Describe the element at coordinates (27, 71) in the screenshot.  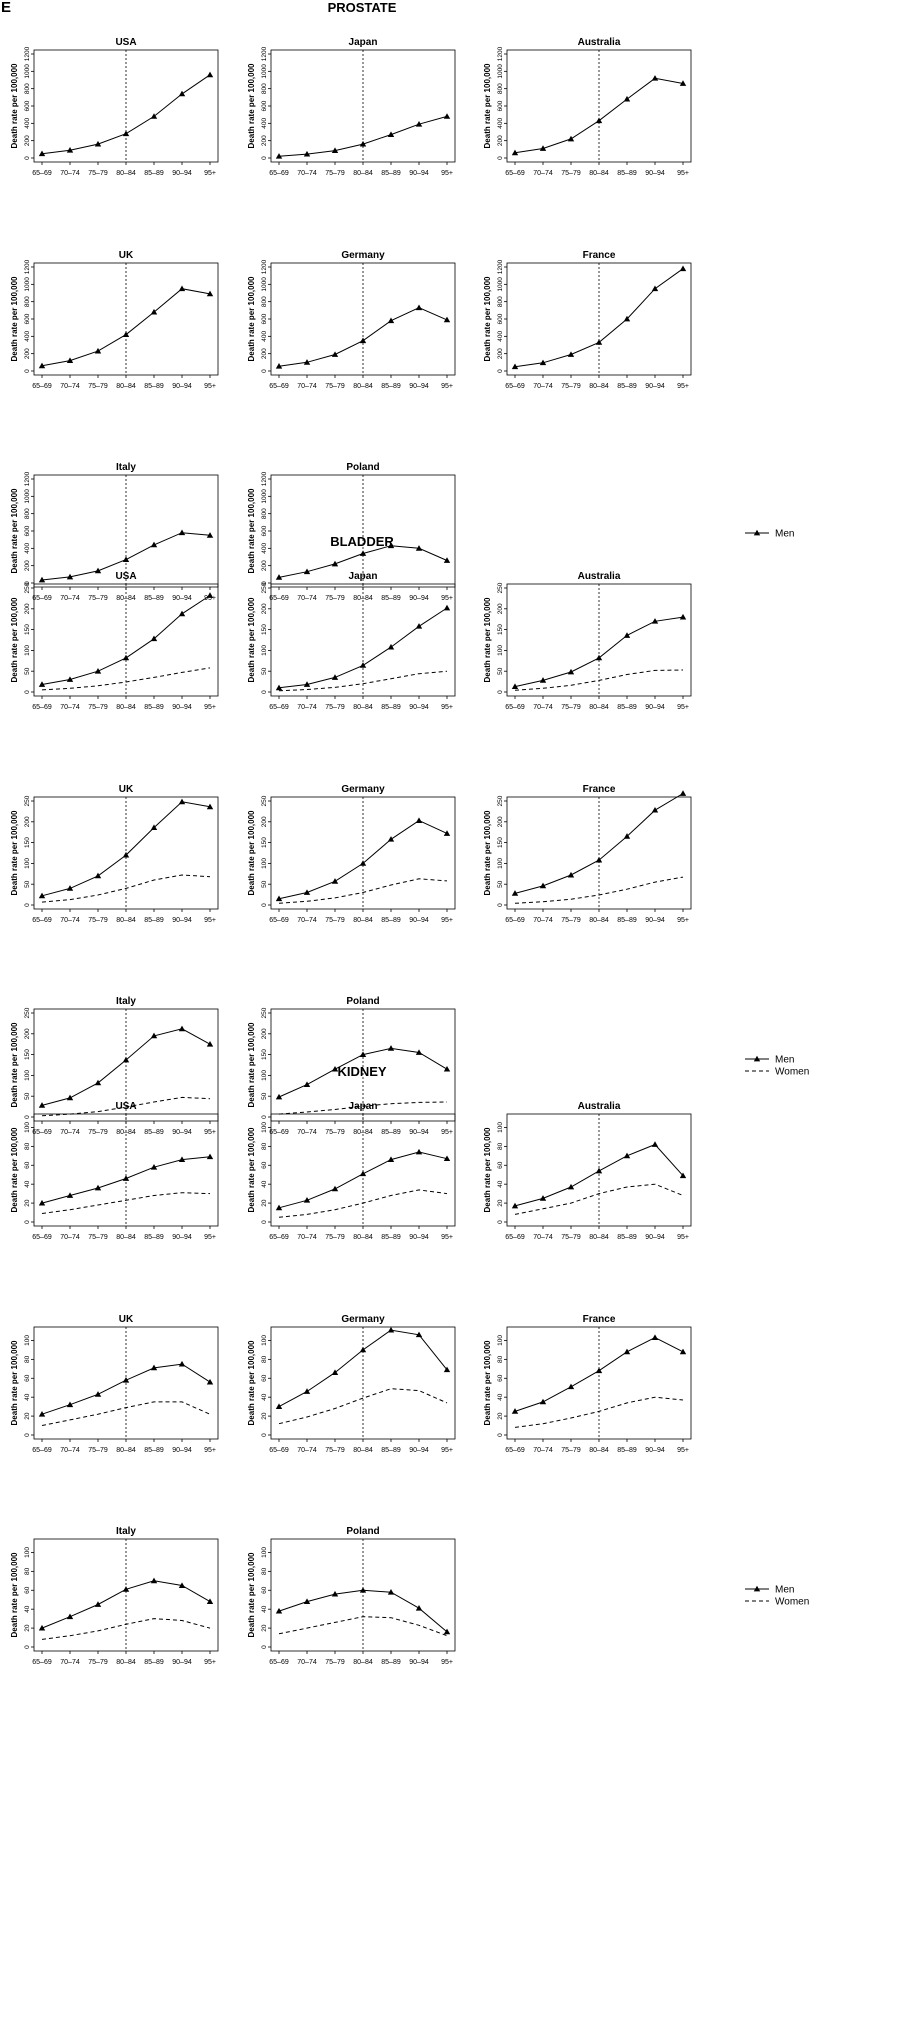
I see `y-tick-label: 1000` at that location.